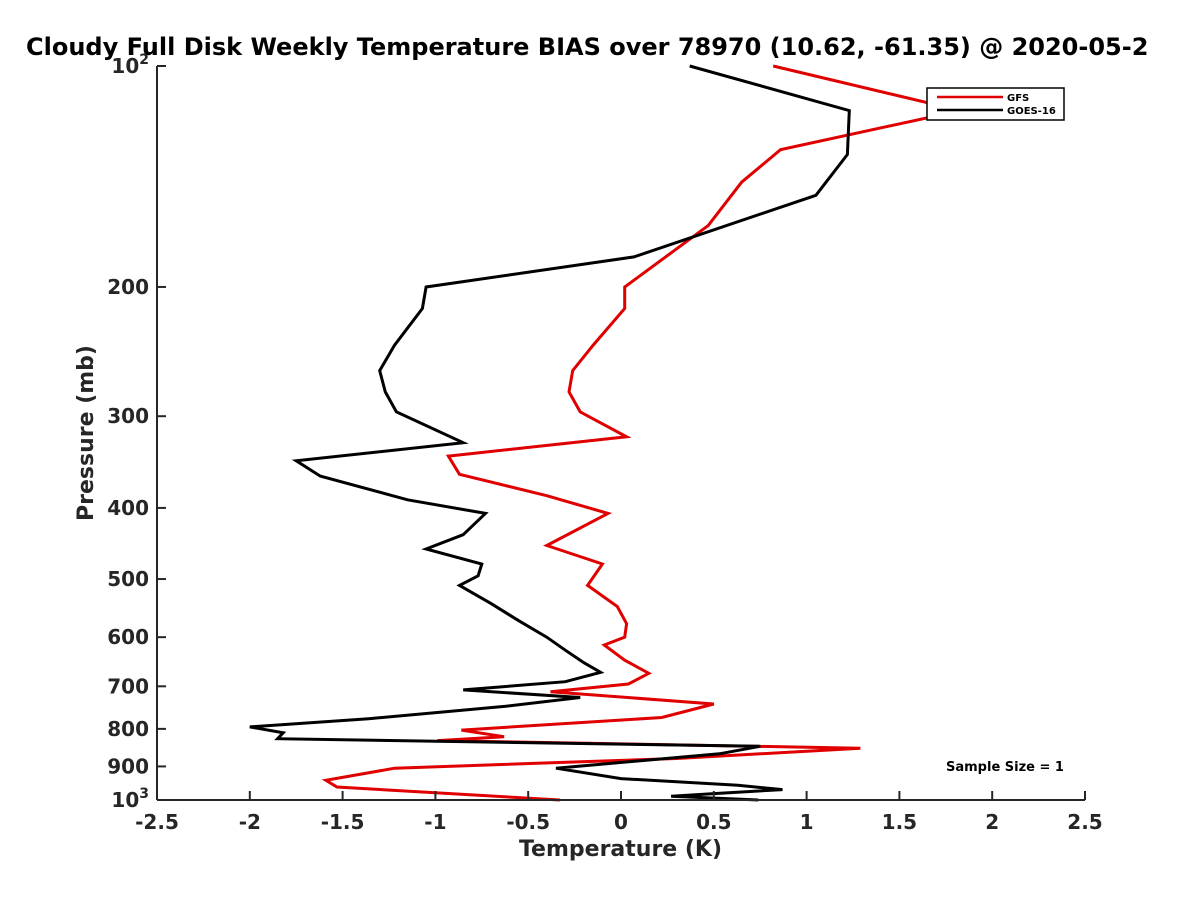 The image size is (1200, 900). What do you see at coordinates (1018, 98) in the screenshot?
I see `legend-gfs-label: GFS` at bounding box center [1018, 98].